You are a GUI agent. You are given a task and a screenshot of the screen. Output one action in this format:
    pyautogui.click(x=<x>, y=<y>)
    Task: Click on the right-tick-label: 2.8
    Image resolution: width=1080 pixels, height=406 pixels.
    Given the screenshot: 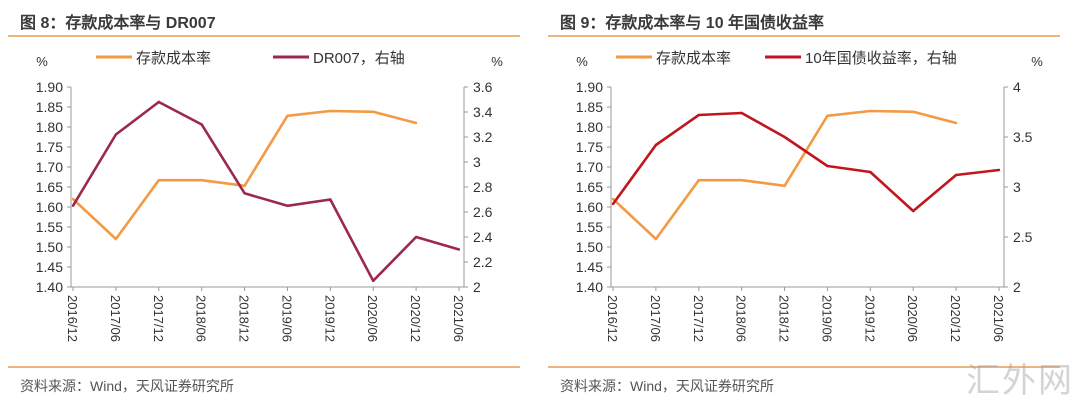 What is the action you would take?
    pyautogui.click(x=483, y=187)
    